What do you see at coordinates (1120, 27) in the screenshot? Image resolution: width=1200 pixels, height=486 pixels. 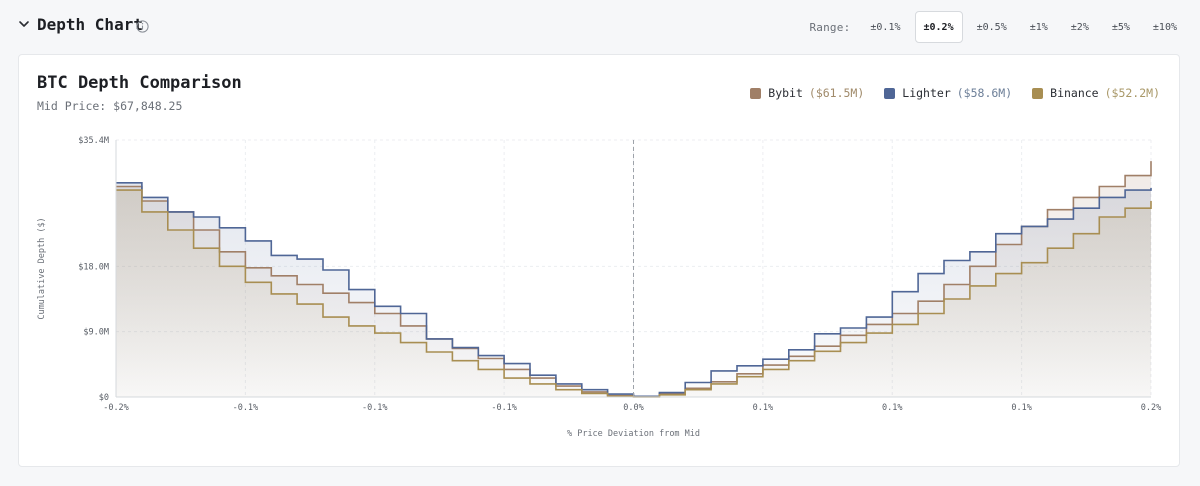 I see `range-button-5: ±5%` at bounding box center [1120, 27].